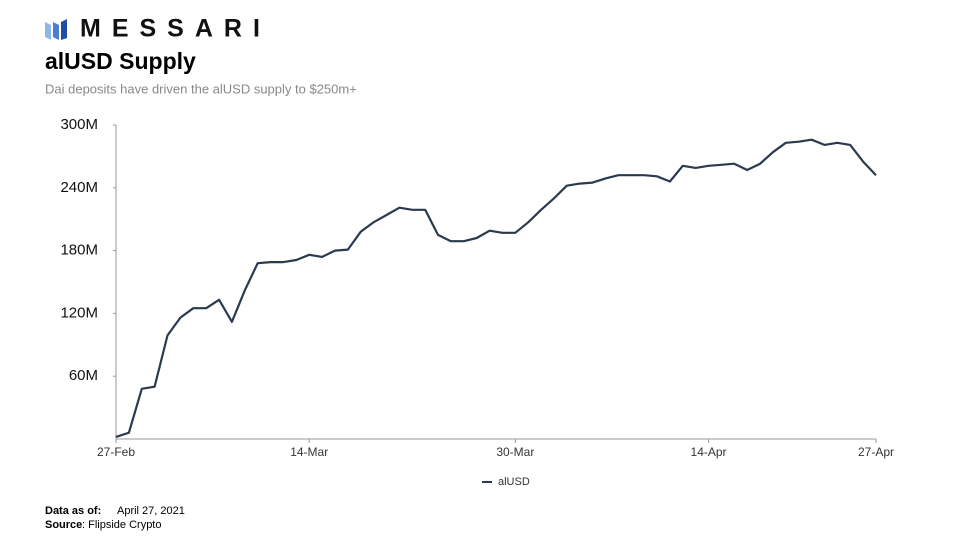  I want to click on legend-label: alUSD, so click(514, 482).